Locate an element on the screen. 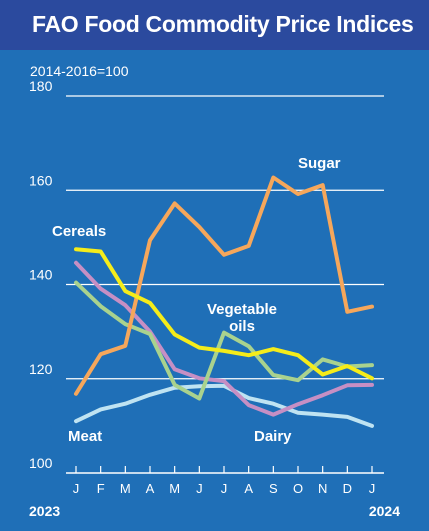 This screenshot has height=531, width=429. year-label-2023: 2023 is located at coordinates (44, 511).